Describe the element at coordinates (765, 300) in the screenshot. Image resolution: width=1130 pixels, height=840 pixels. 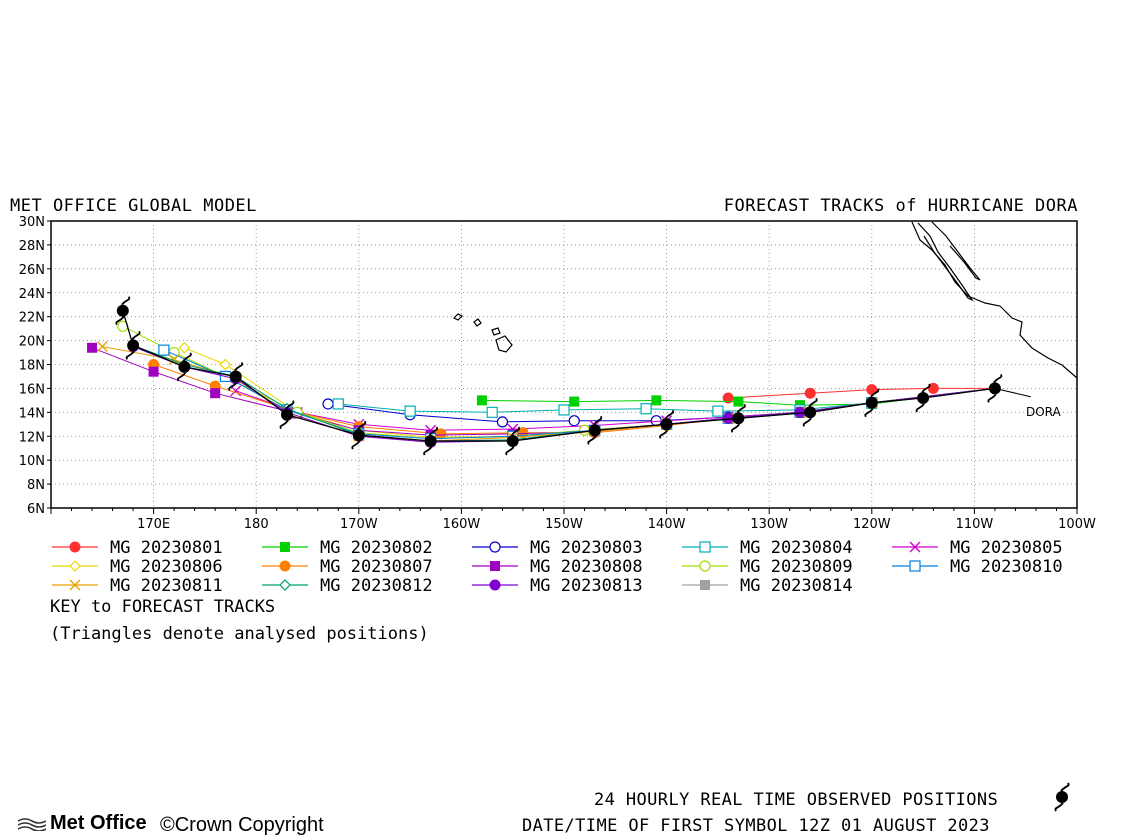
I see `landmasses` at that location.